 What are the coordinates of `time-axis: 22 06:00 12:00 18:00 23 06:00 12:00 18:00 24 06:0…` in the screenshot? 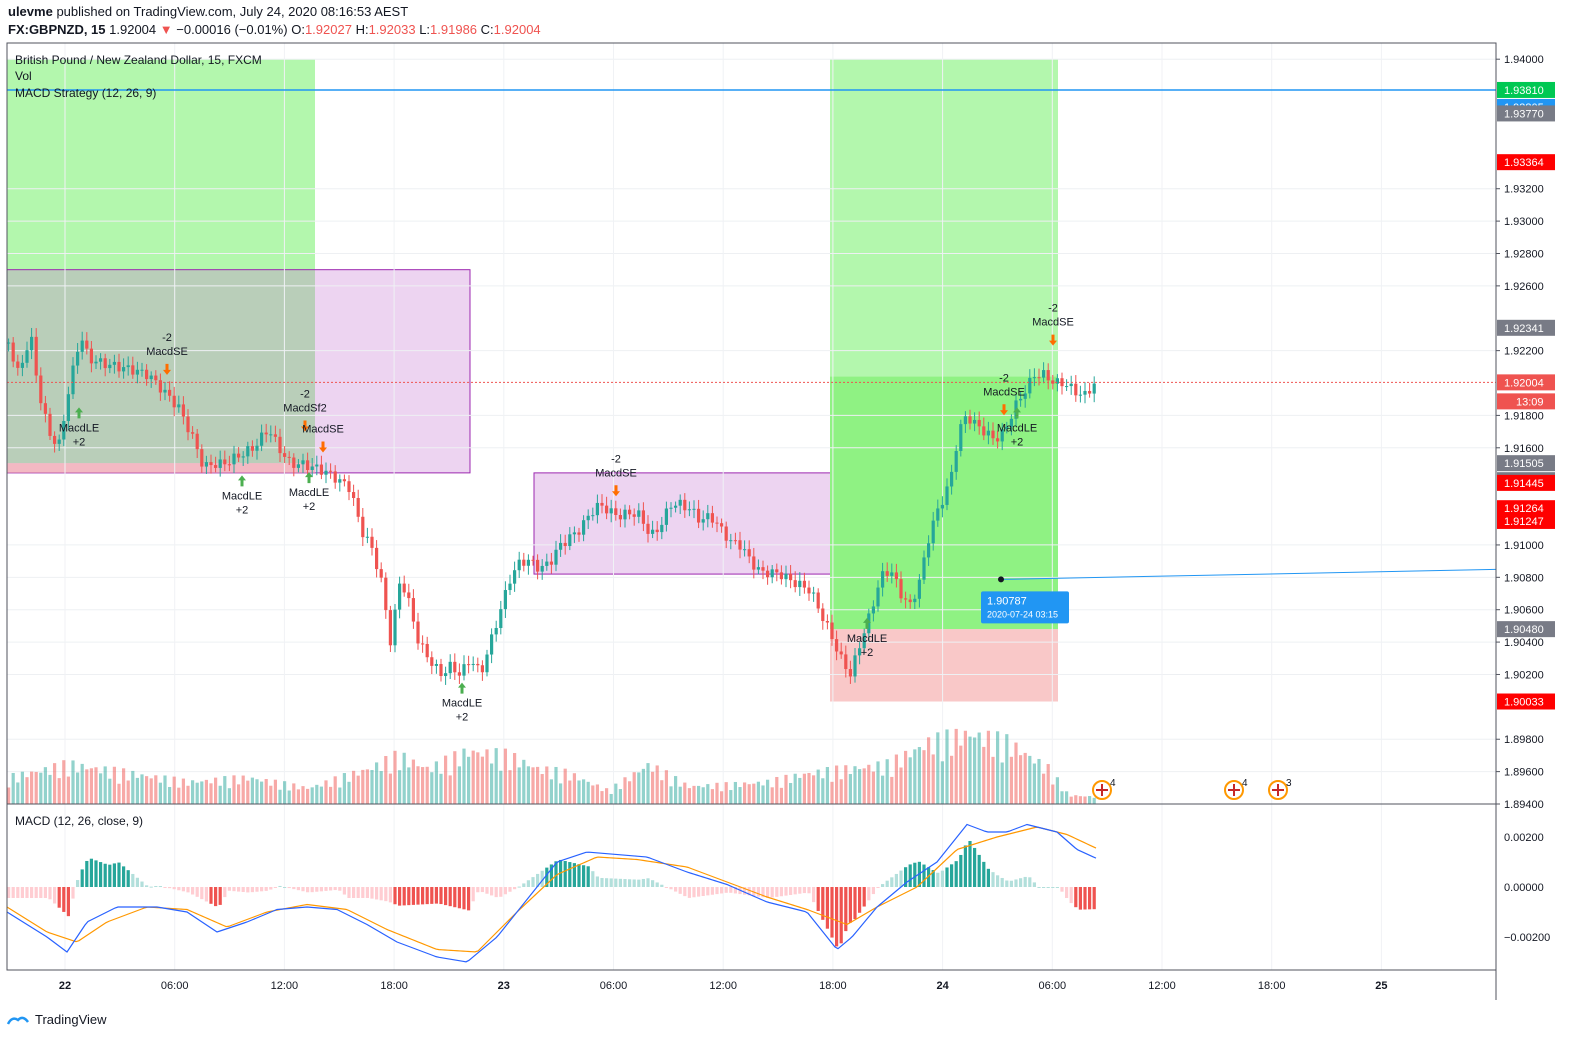 It's located at (723, 986).